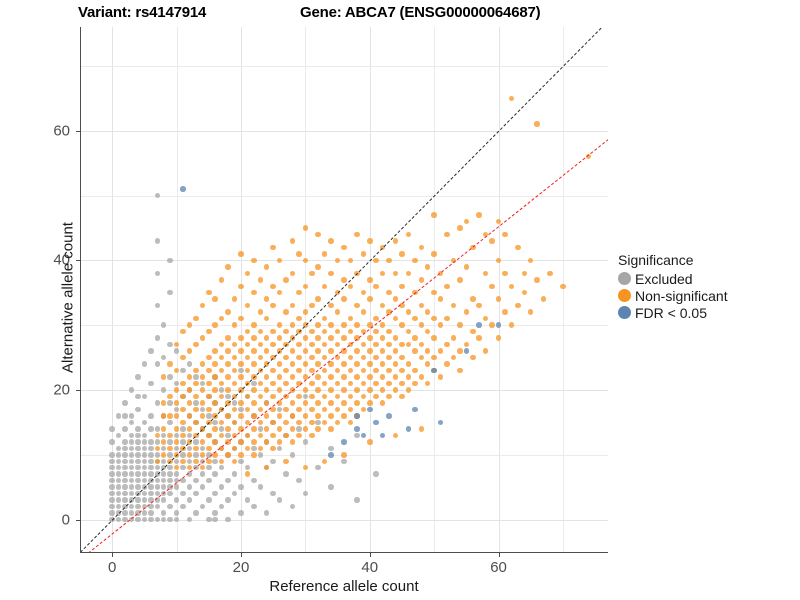 The height and width of the screenshot is (600, 800). I want to click on legend-item-non-significant: Non-significant, so click(673, 295).